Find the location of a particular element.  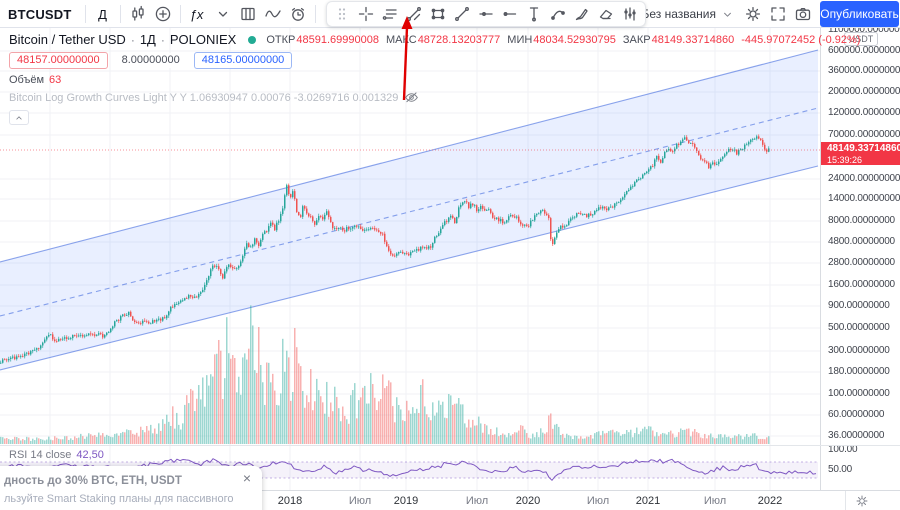

curve-low-value: 48157.00000000 is located at coordinates (58, 60).